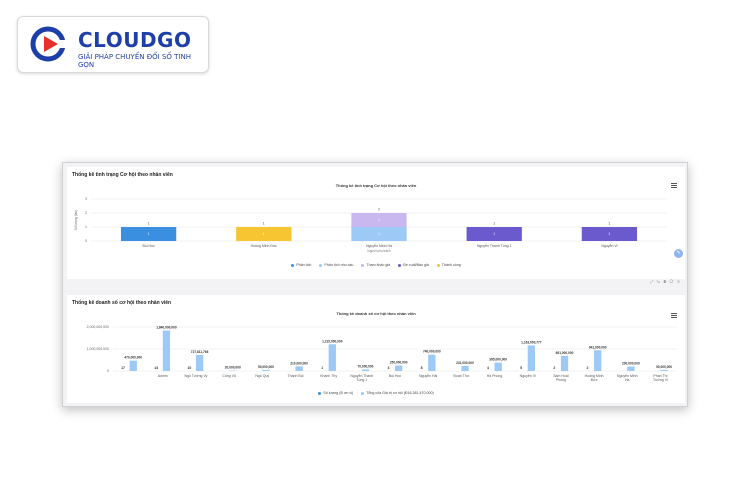 Image resolution: width=750 pixels, height=500 pixels. What do you see at coordinates (627, 375) in the screenshot?
I see `x-tick-label: Nguyễn Minh` at bounding box center [627, 375].